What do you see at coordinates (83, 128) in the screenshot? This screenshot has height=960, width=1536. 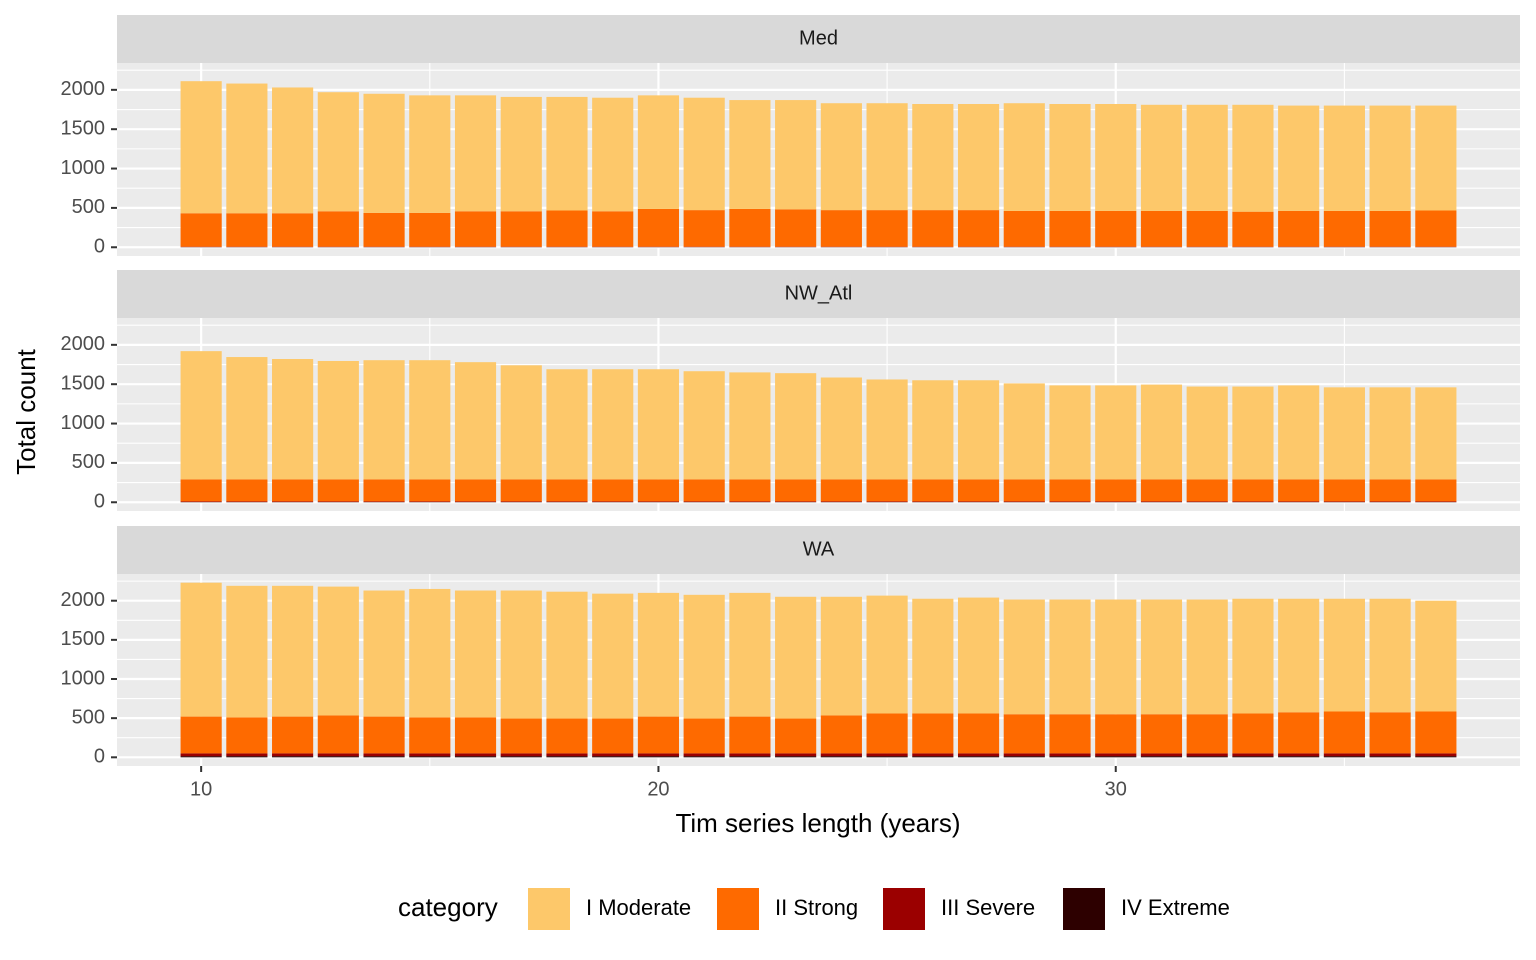 I see `y-tick-label: 1500` at bounding box center [83, 128].